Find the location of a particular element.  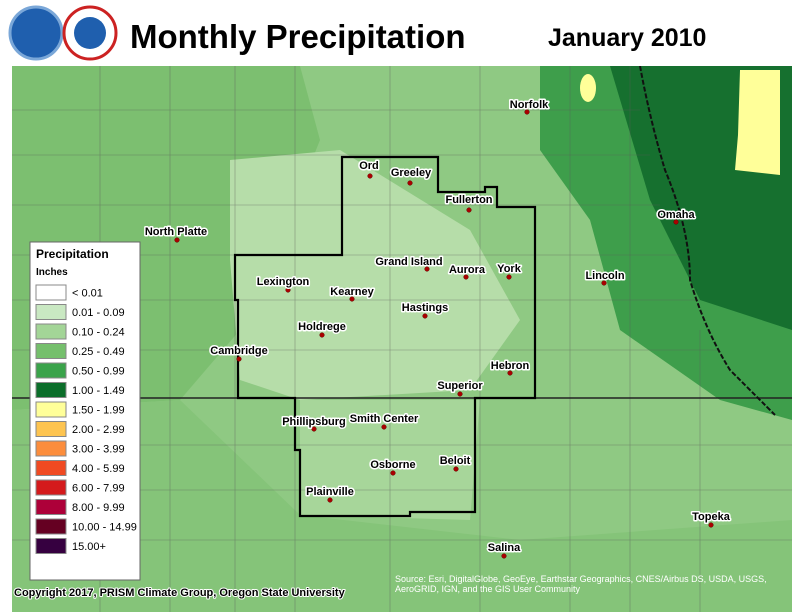

city-label: Osborne is located at coordinates (392, 465).